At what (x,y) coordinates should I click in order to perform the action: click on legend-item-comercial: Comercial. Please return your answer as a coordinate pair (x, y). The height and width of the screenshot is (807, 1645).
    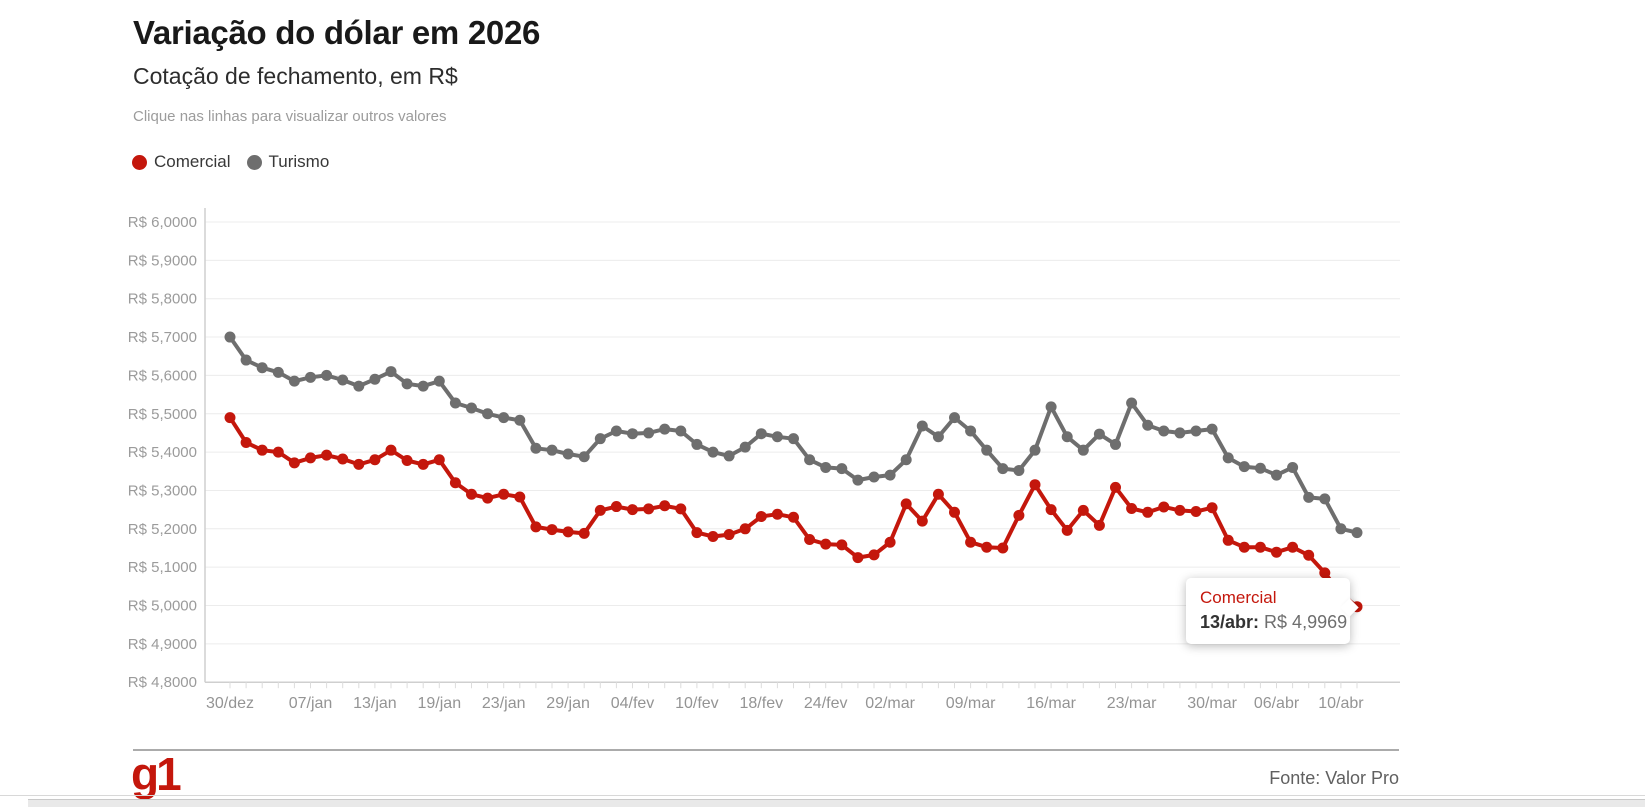
    Looking at the image, I should click on (181, 162).